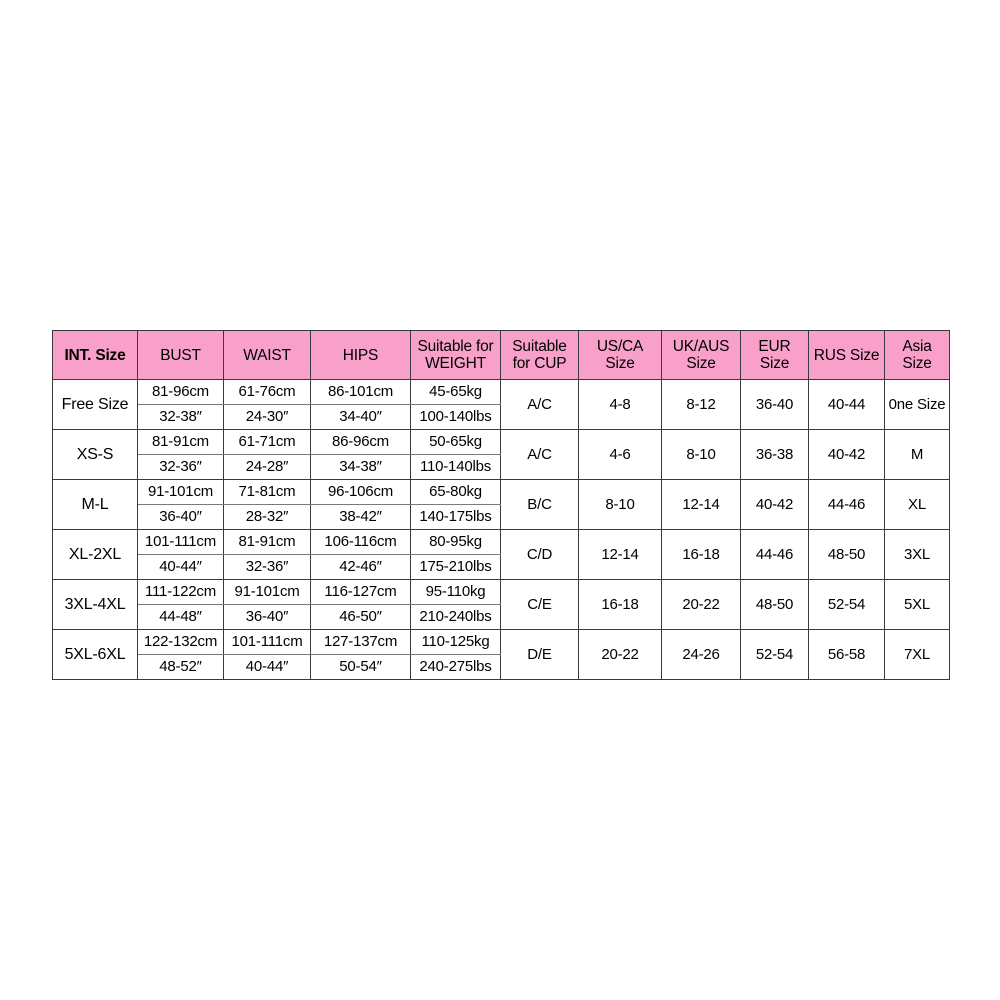 This screenshot has width=1000, height=1000. I want to click on cell-waist-cm: 71-81cm, so click(267, 492).